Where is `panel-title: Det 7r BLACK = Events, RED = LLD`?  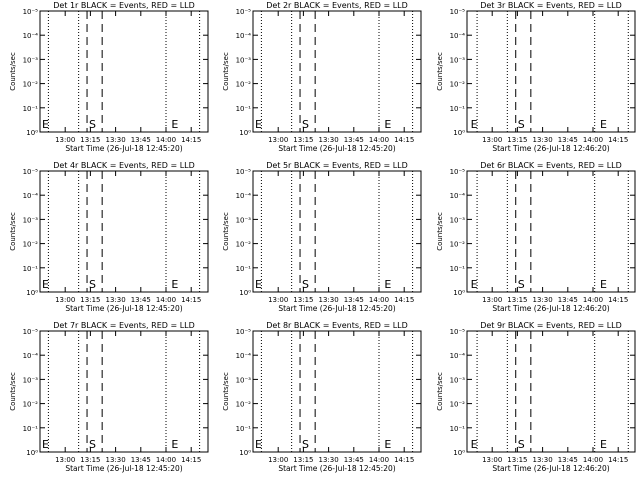 panel-title: Det 7r BLACK = Events, RED = LLD is located at coordinates (124, 325).